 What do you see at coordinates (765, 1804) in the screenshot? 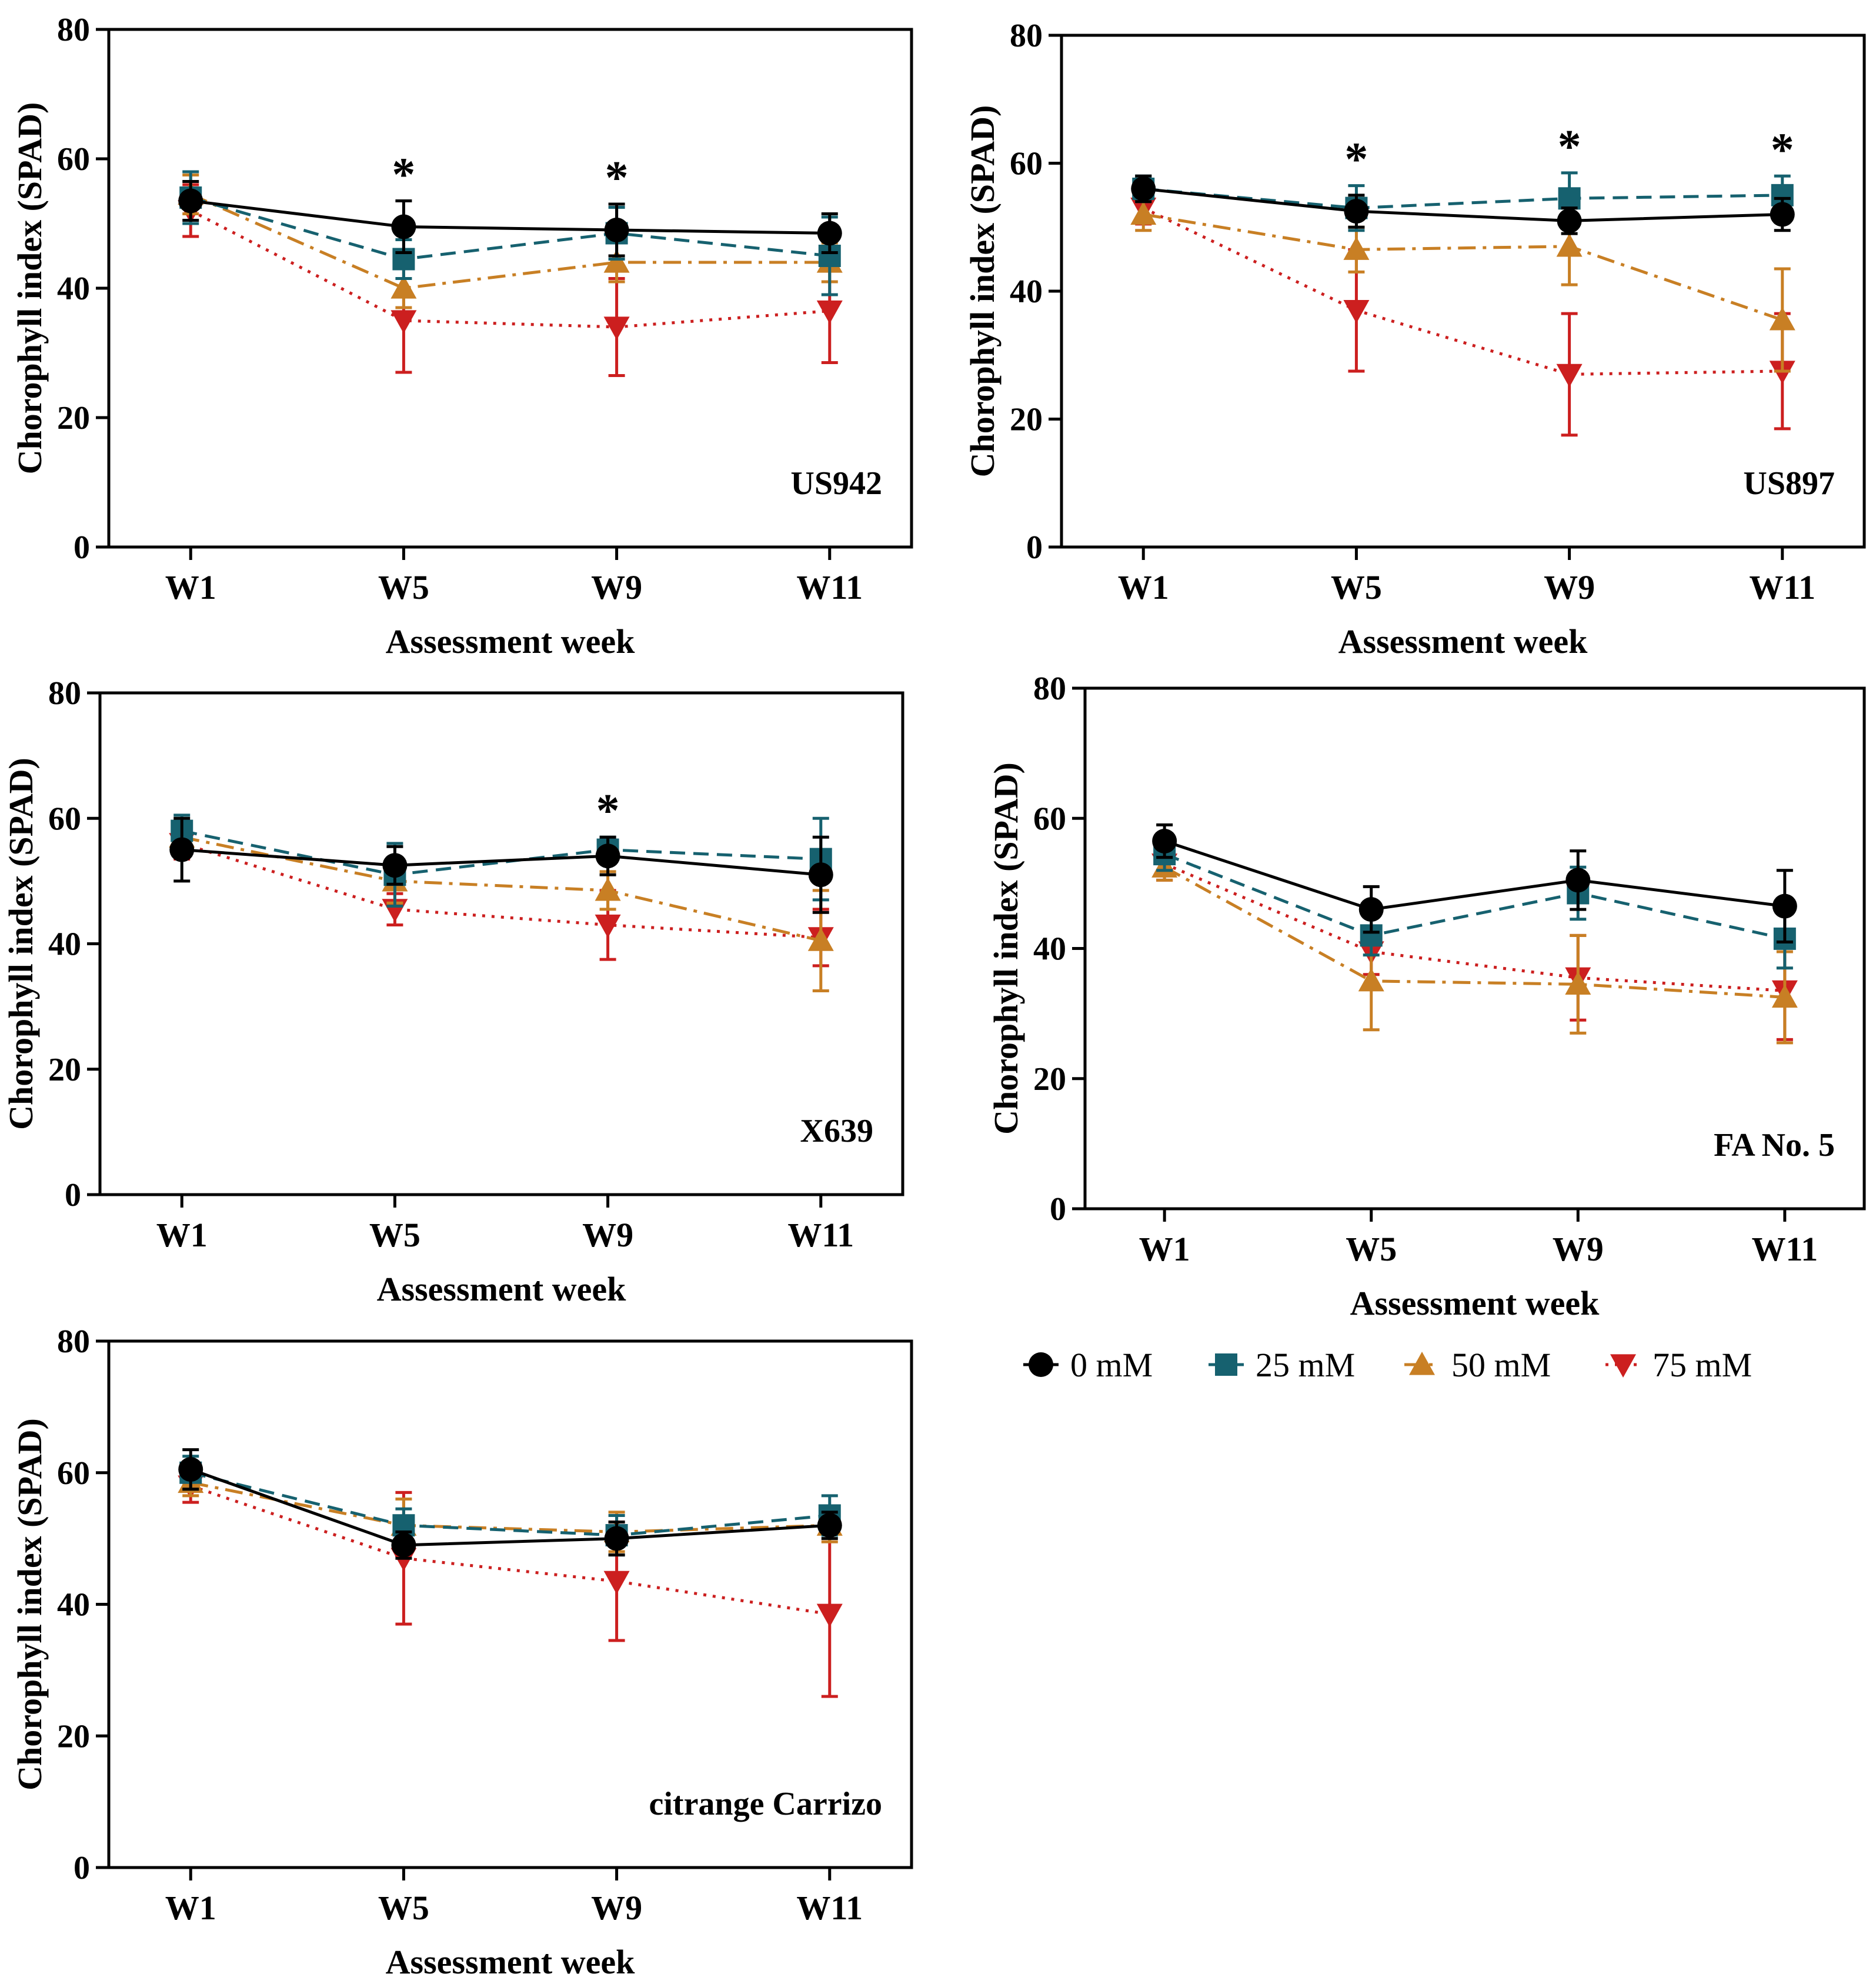
I see `panel-label: citrange Carrizo` at bounding box center [765, 1804].